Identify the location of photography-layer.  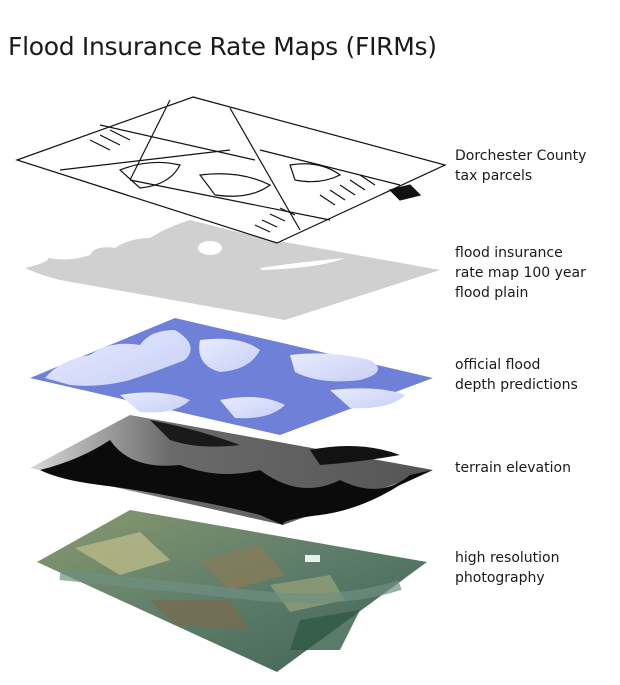
(232, 591).